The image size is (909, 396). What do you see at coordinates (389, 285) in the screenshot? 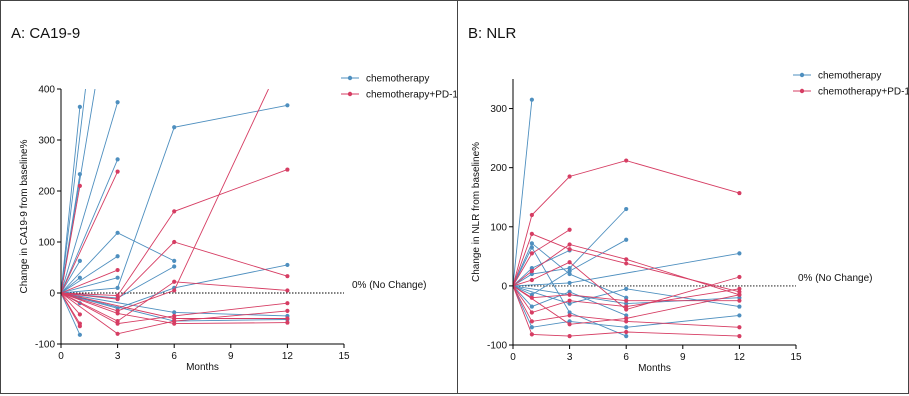
I see `reference-line-label: 0% (No Change)` at bounding box center [389, 285].